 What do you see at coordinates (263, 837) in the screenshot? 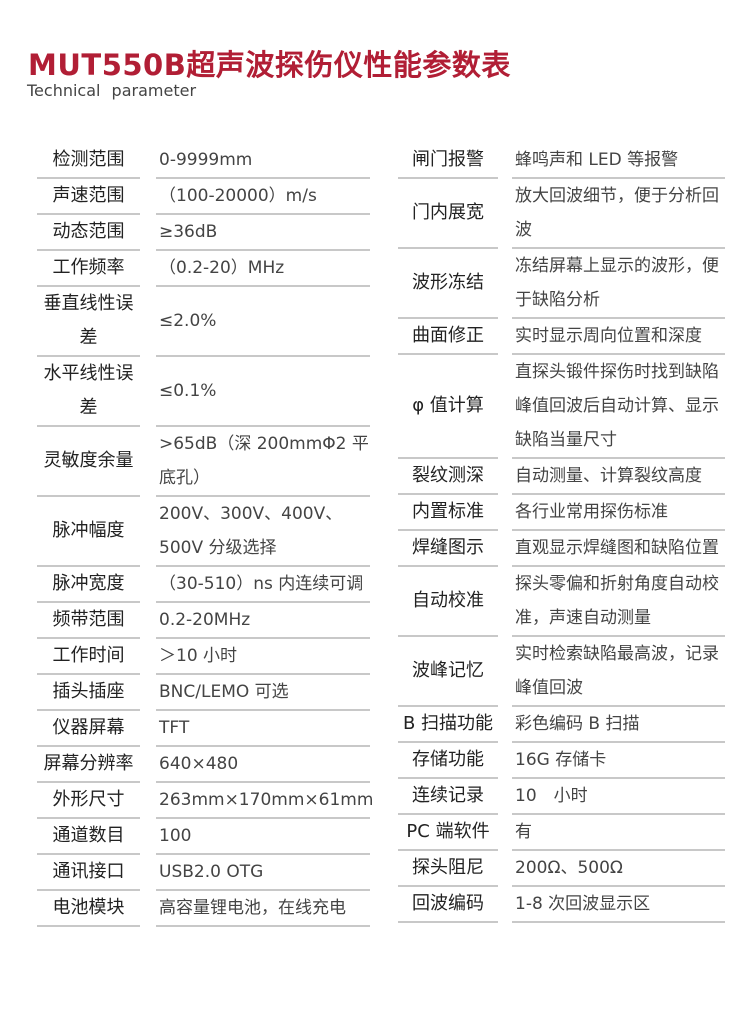
I see `spec-value-cell: 100` at bounding box center [263, 837].